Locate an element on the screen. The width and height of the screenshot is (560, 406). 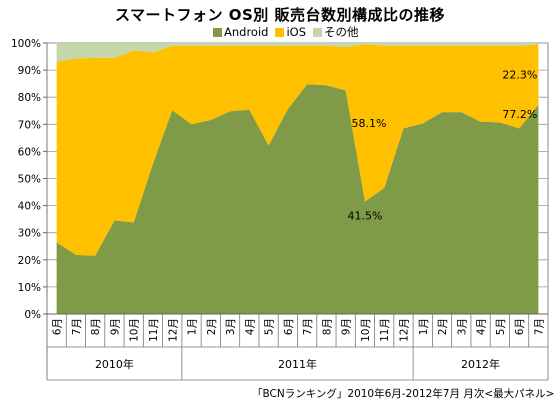
y-tick-label: 80% is located at coordinates (29, 98).